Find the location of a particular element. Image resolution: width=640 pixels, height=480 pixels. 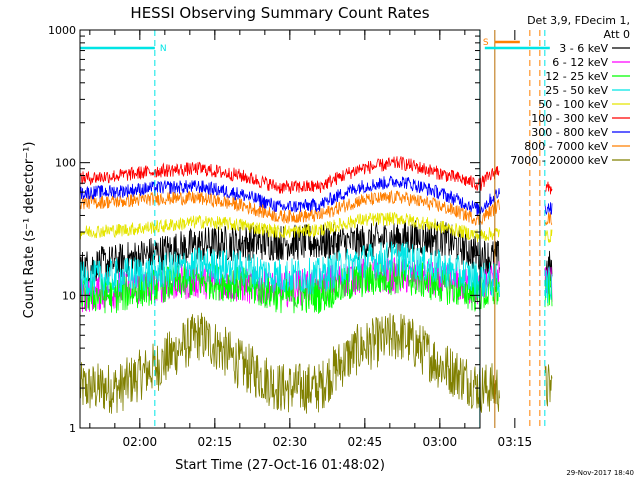

x-tick-label: 02:15 is located at coordinates (215, 442).